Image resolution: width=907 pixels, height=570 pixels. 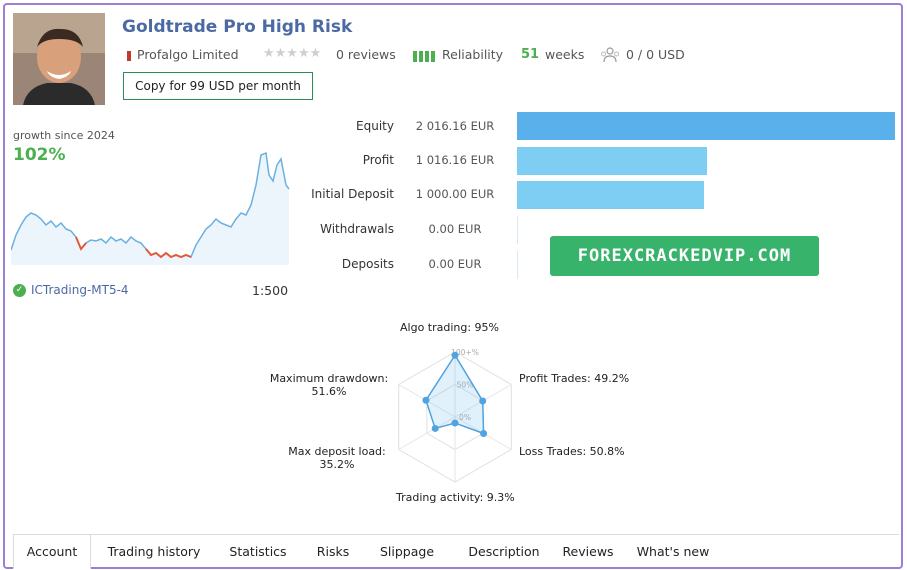 I want to click on radar-label-algo-trading: Algo trading: 95%, so click(x=450, y=327).